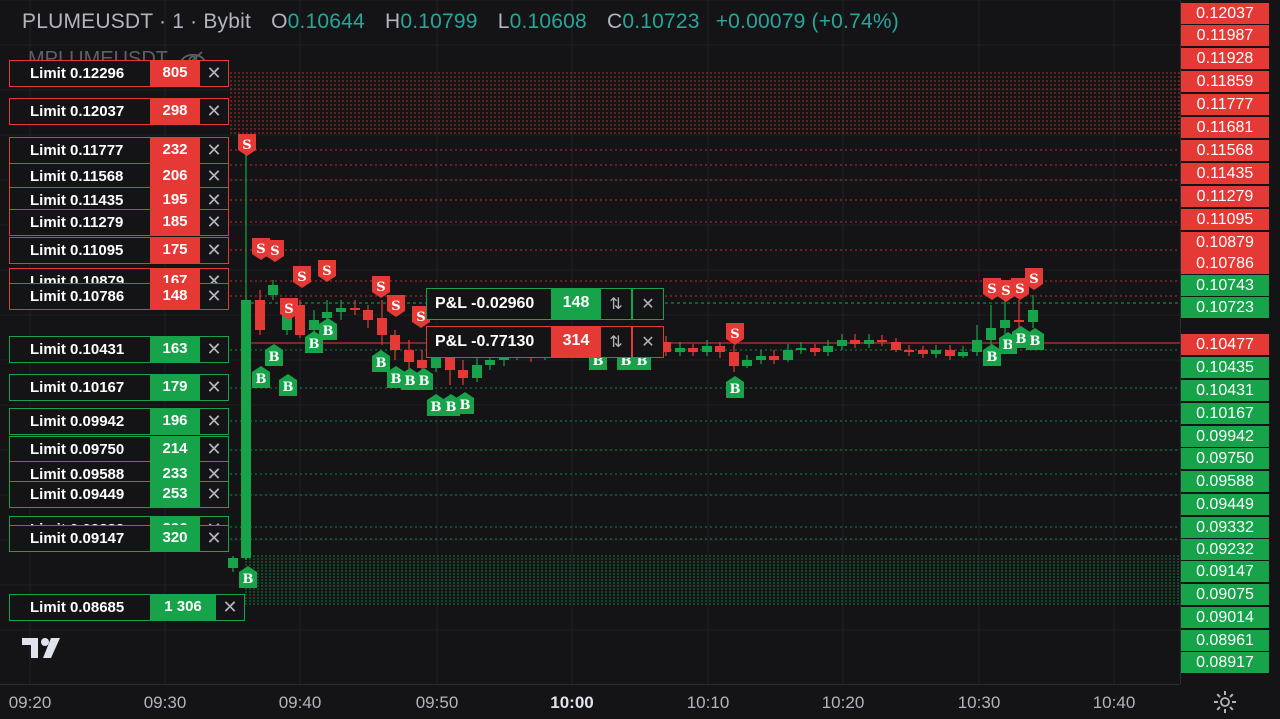 The height and width of the screenshot is (719, 1280). Describe the element at coordinates (80, 150) in the screenshot. I see `order-price-label: Limit 0.11777` at that location.